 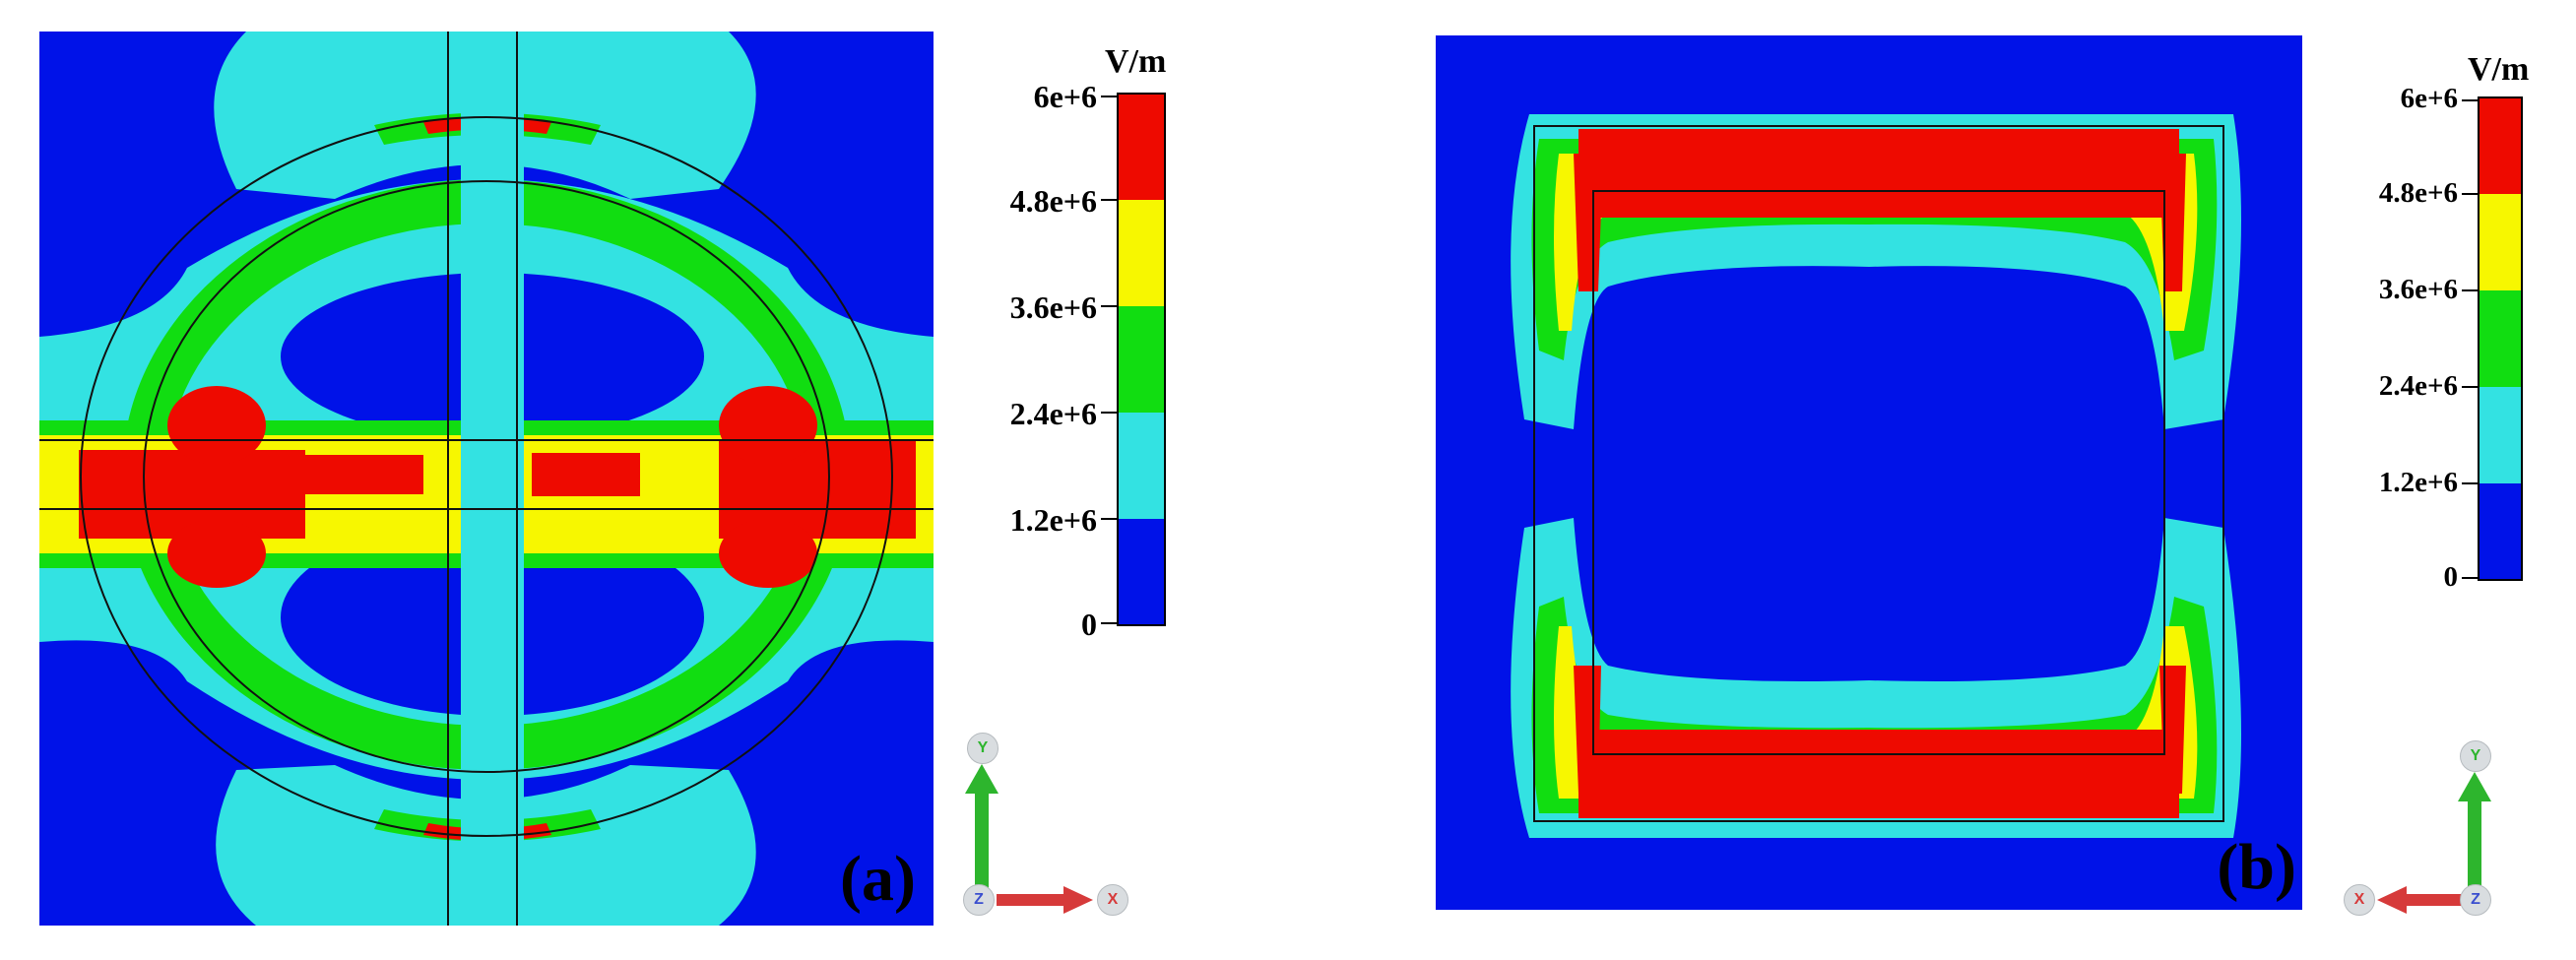 What do you see at coordinates (1089, 624) in the screenshot?
I see `legend-tick-a-5: 0` at bounding box center [1089, 624].